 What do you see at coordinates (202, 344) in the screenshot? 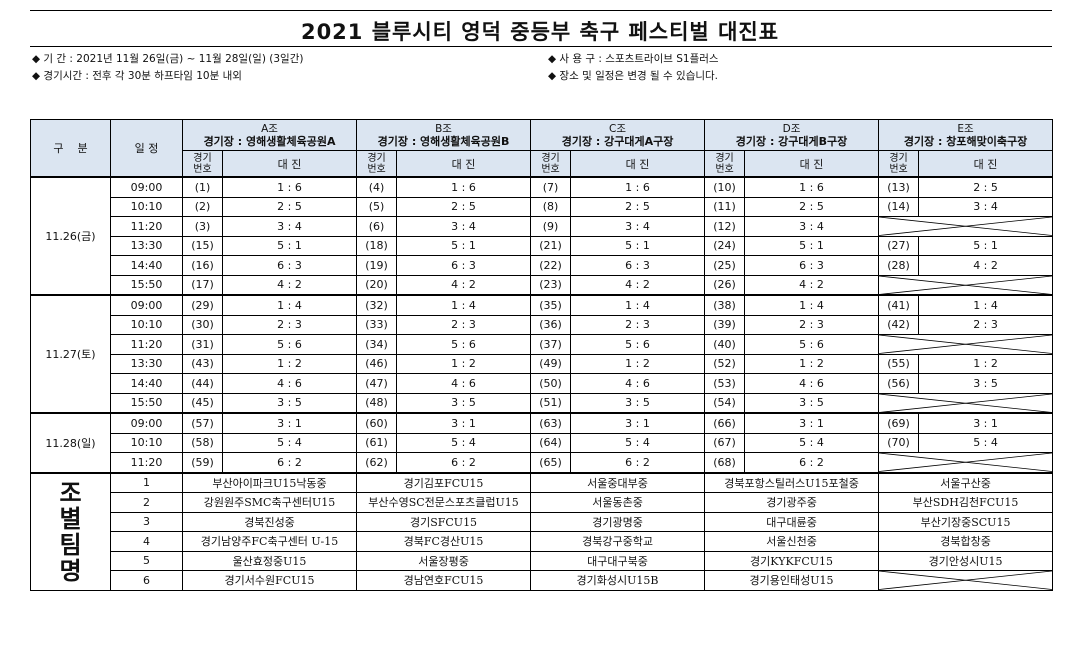
I see `game-number: (31)` at bounding box center [202, 344].